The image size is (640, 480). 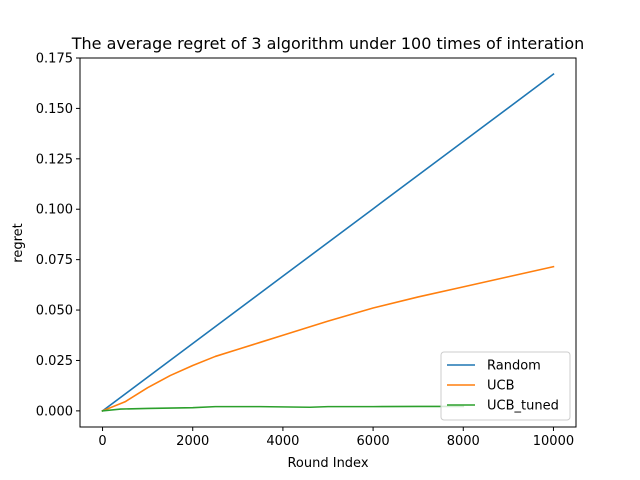 I want to click on y-tick-label: 0.150, so click(x=54, y=109).